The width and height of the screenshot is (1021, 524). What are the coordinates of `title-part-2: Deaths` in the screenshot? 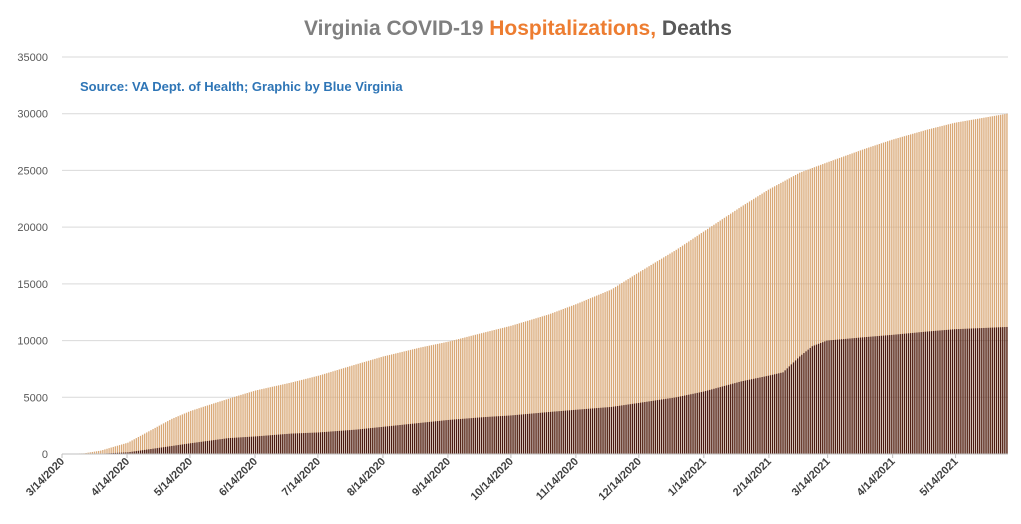 It's located at (694, 28).